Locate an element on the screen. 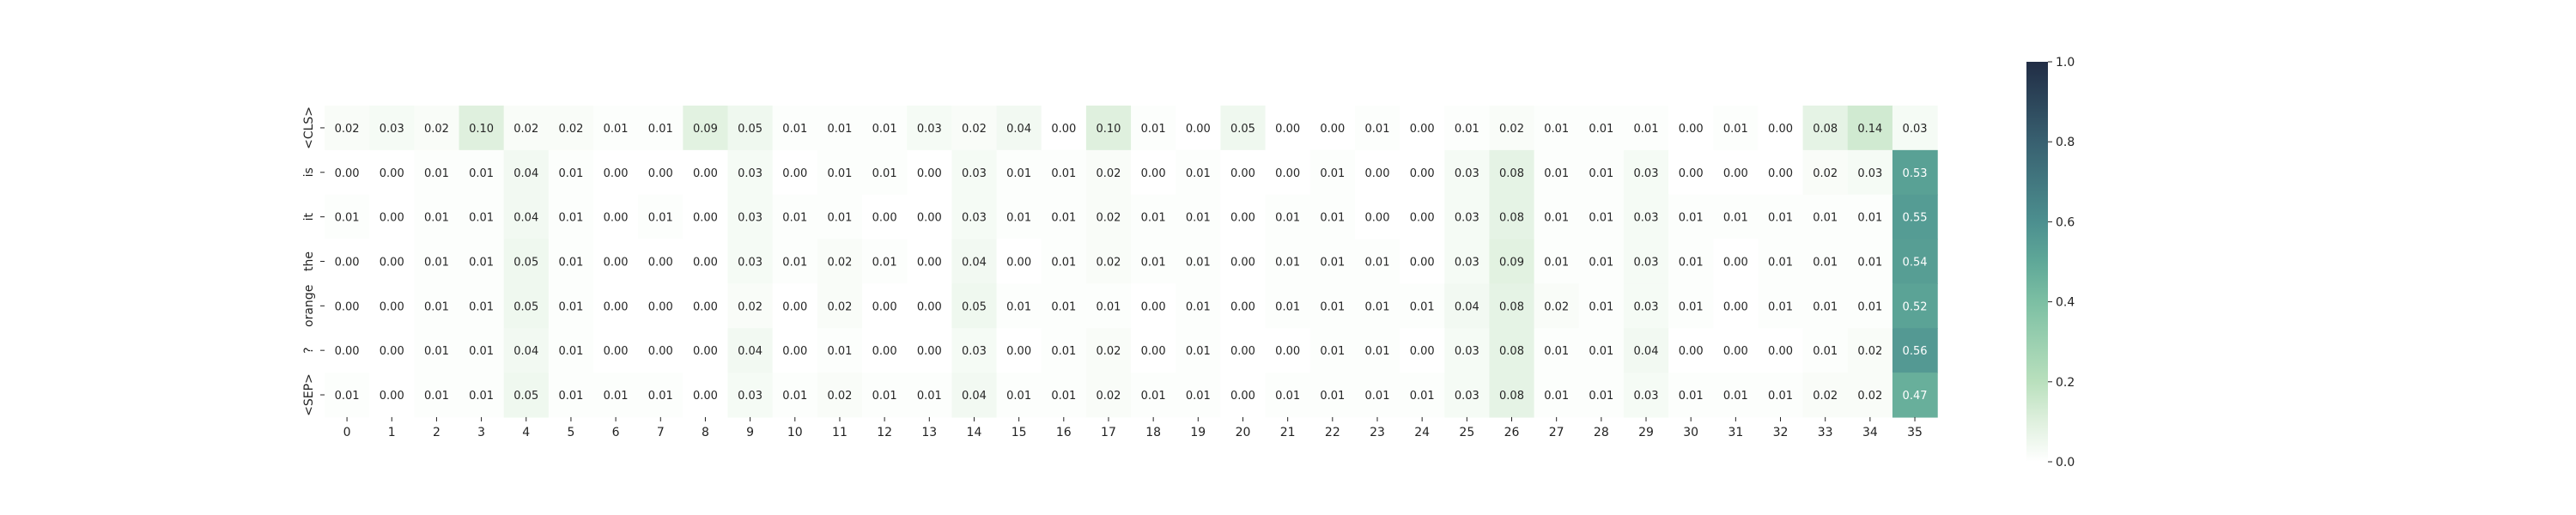 The width and height of the screenshot is (2576, 515). y-tick-label: it is located at coordinates (309, 216).